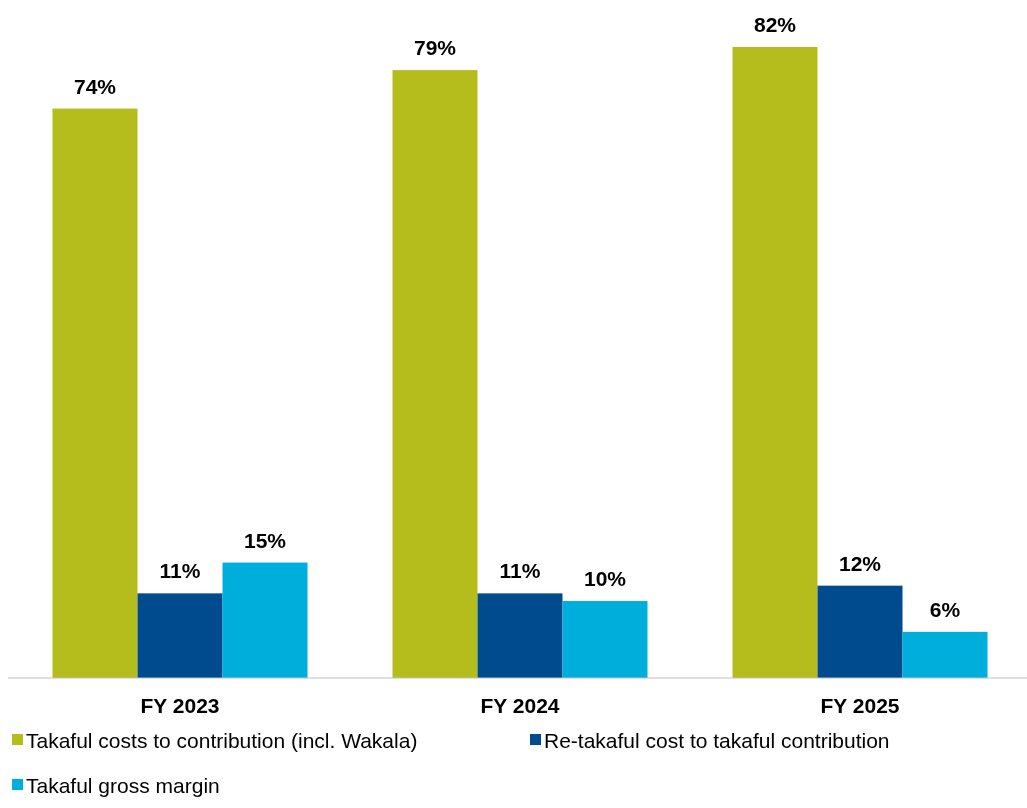 Image resolution: width=1027 pixels, height=808 pixels. Describe the element at coordinates (123, 785) in the screenshot. I see `legend-label: Takaful gross margin` at that location.